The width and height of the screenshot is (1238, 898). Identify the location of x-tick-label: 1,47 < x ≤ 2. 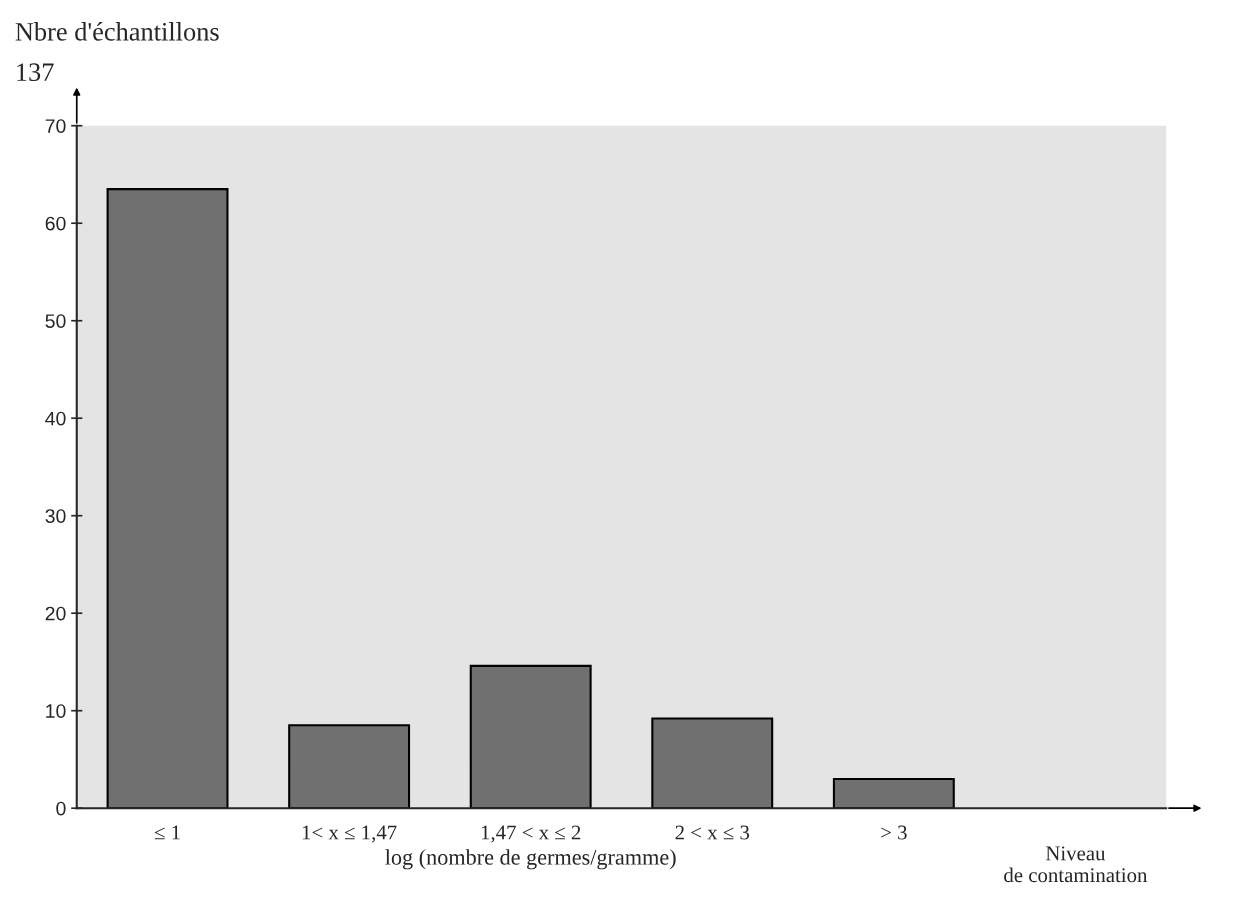
(531, 834).